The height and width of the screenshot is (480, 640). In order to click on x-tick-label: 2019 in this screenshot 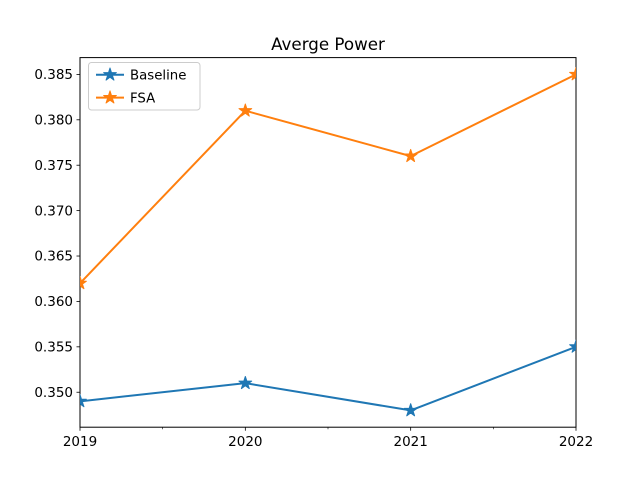, I will do `click(80, 442)`.